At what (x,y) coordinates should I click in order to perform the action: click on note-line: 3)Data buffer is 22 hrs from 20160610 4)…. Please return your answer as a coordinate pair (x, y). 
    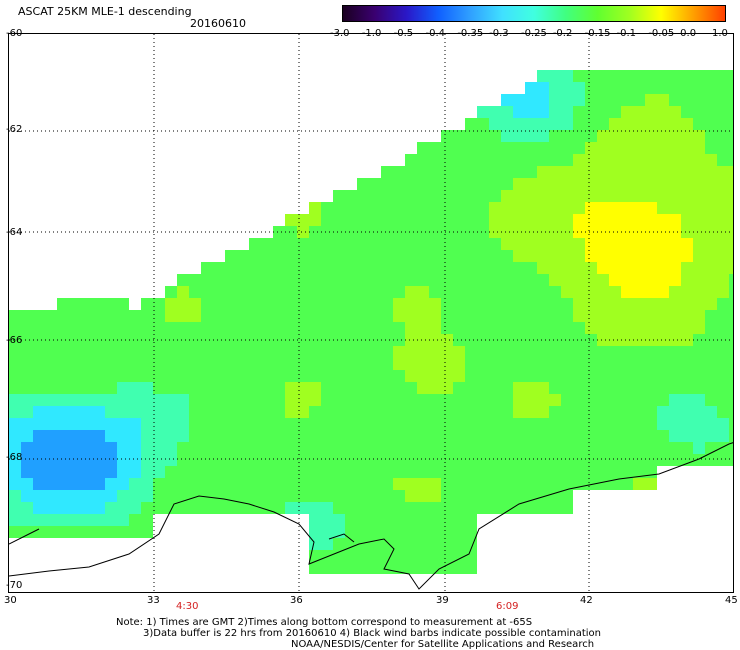
    Looking at the image, I should click on (372, 633).